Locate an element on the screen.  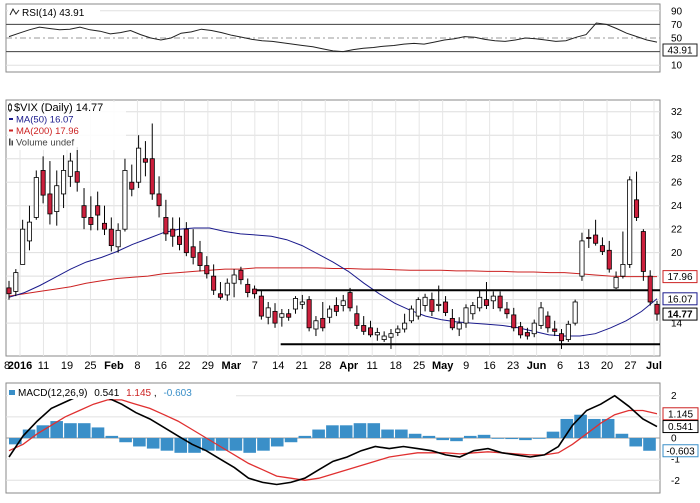
macd-title-comma: , is located at coordinates (155, 393).